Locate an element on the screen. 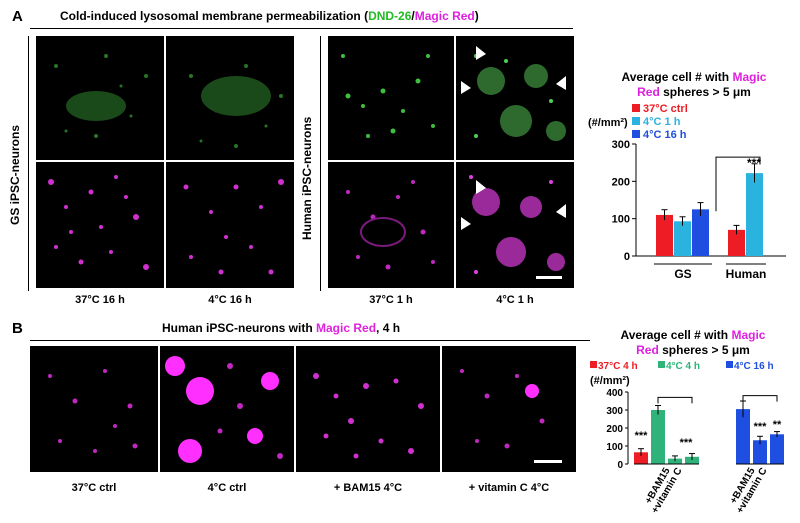 The width and height of the screenshot is (800, 523). chart-a-title-line2: Red spheres > 5 μm is located at coordinates (694, 92).